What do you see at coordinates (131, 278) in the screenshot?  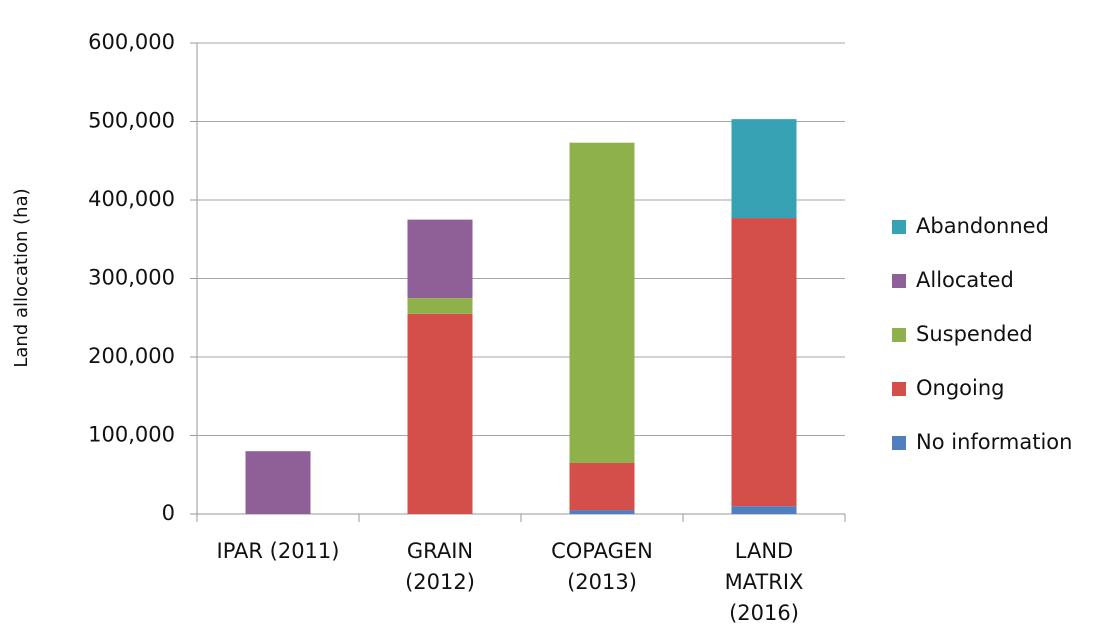 I see `y-tick-label: 300,000` at bounding box center [131, 278].